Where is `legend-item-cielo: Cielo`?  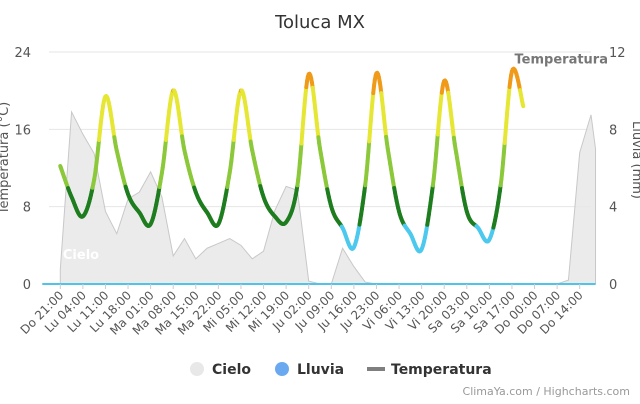 legend-item-cielo: Cielo is located at coordinates (220, 370).